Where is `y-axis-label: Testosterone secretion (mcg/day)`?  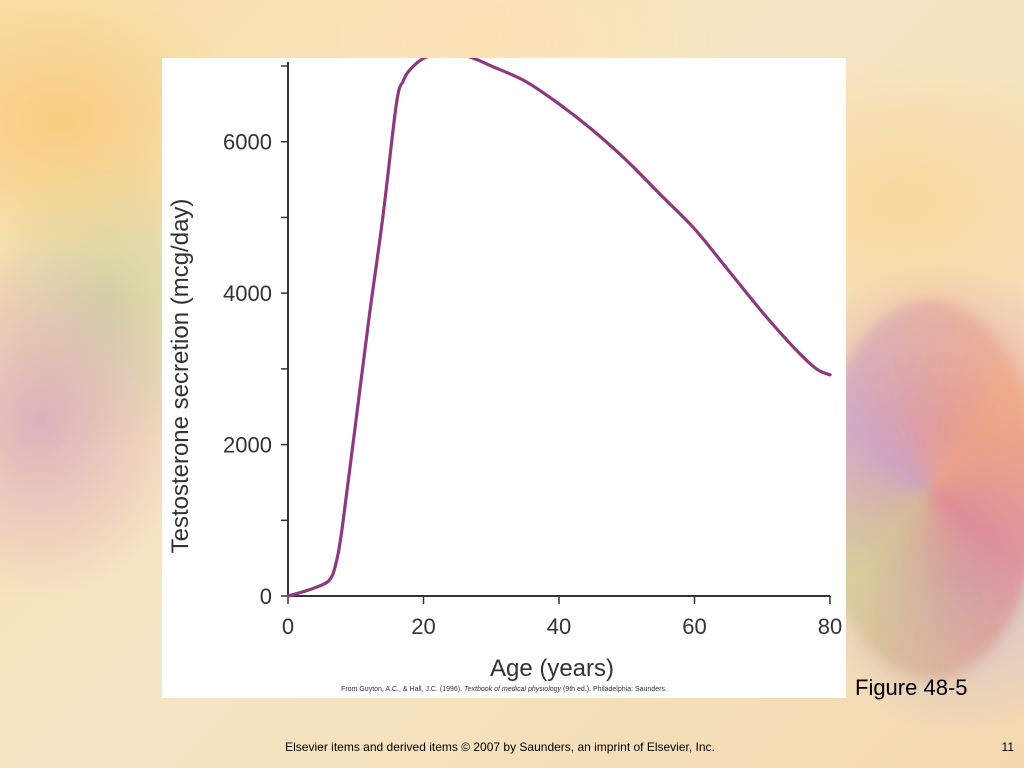 y-axis-label: Testosterone secretion (mcg/day) is located at coordinates (180, 376).